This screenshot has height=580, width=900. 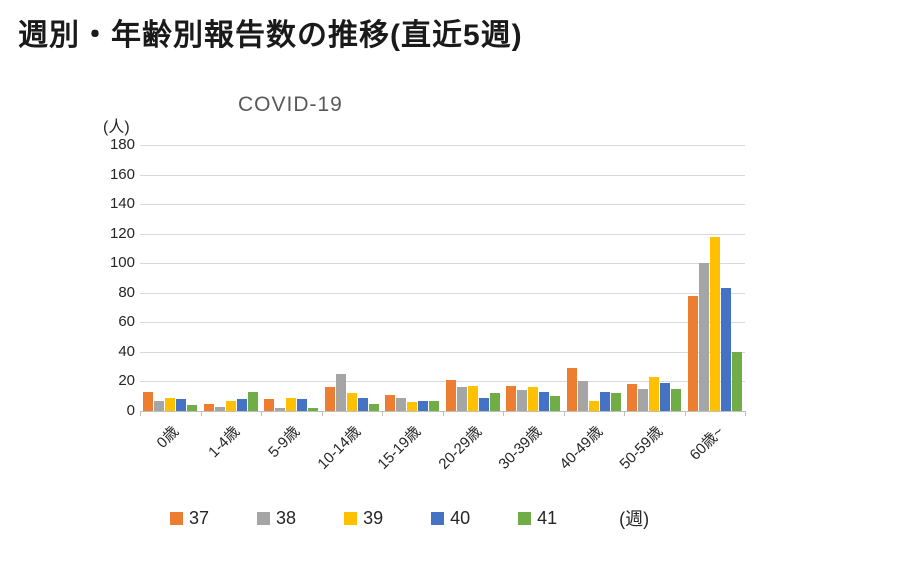 What do you see at coordinates (703, 337) in the screenshot?
I see `bar-week38-60歳~` at bounding box center [703, 337].